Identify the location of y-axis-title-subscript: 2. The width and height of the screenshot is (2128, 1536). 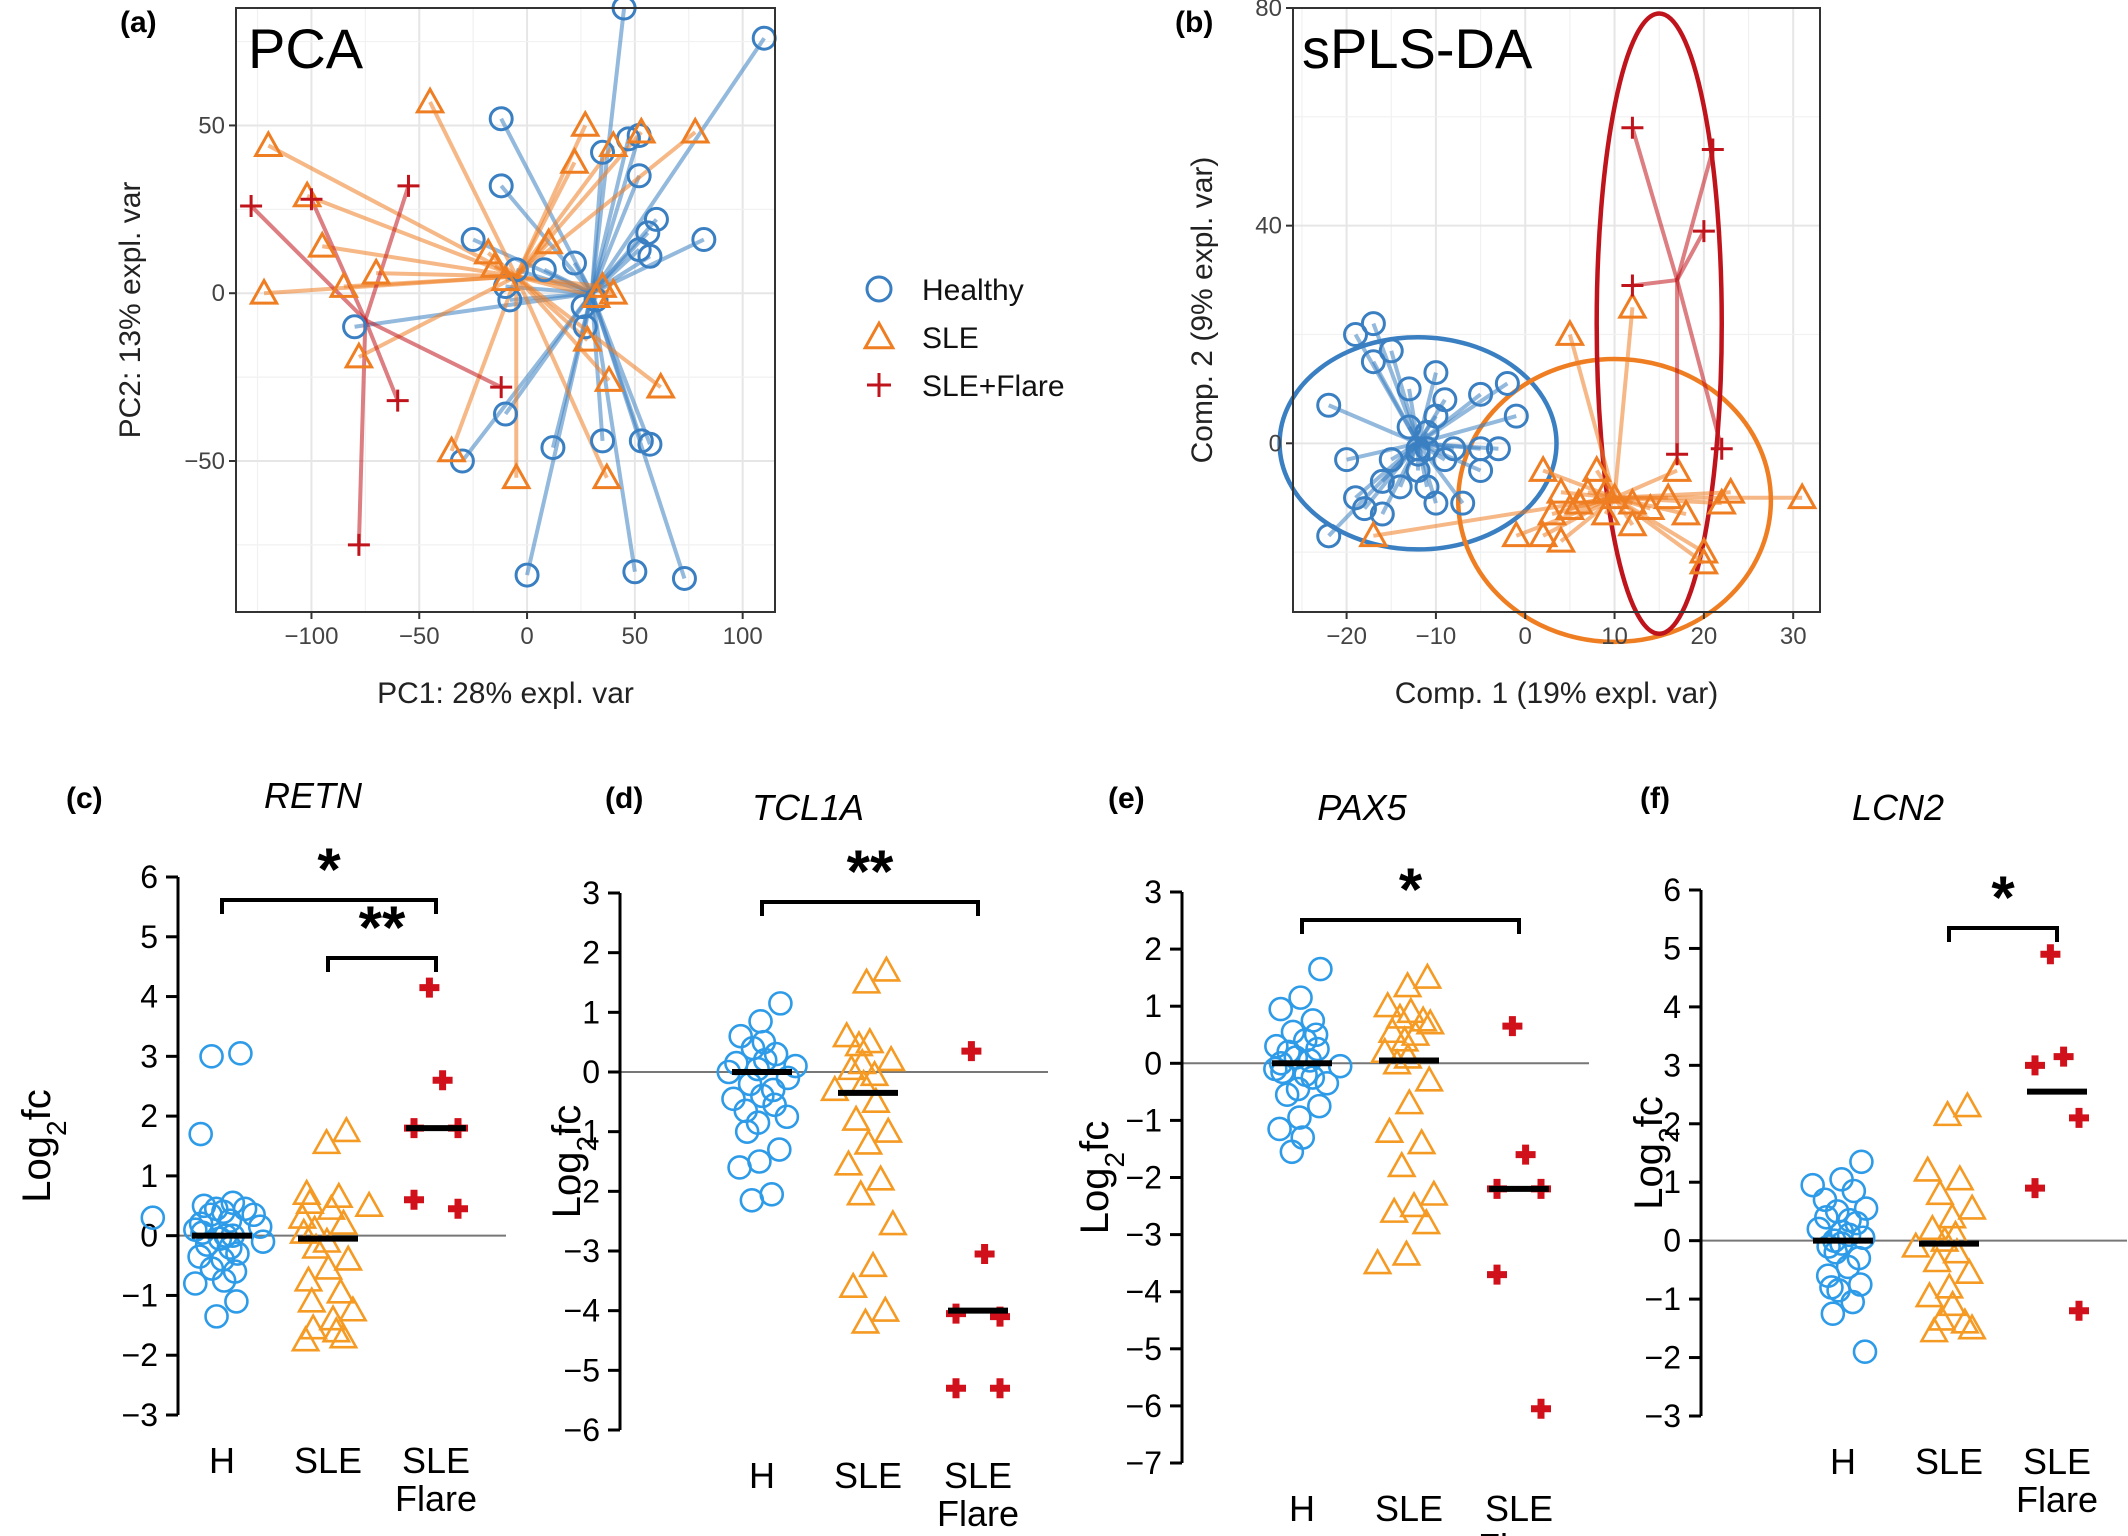
(586, 1144).